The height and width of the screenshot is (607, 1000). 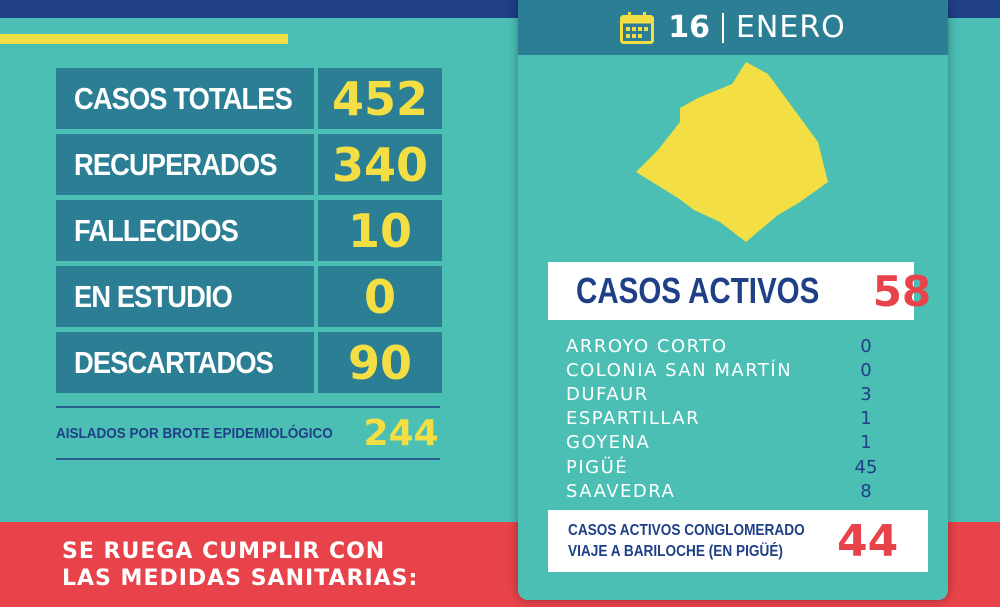 What do you see at coordinates (637, 27) in the screenshot?
I see `calendar-icon` at bounding box center [637, 27].